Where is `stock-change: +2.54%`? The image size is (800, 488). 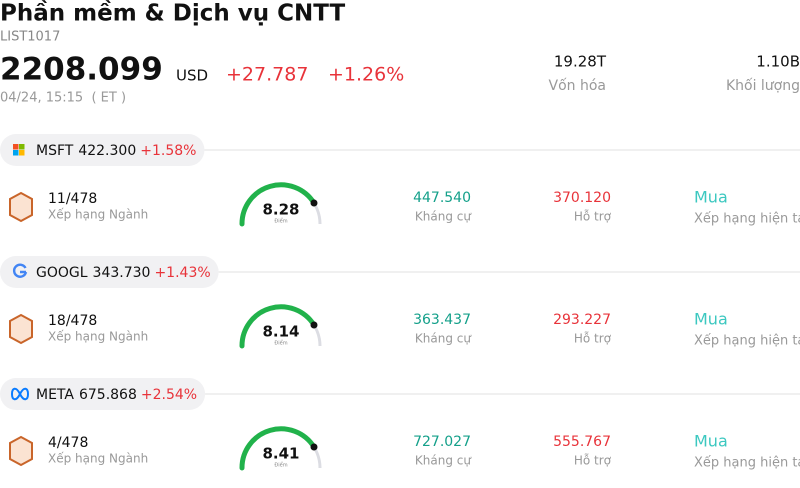 stock-change: +2.54% is located at coordinates (169, 395).